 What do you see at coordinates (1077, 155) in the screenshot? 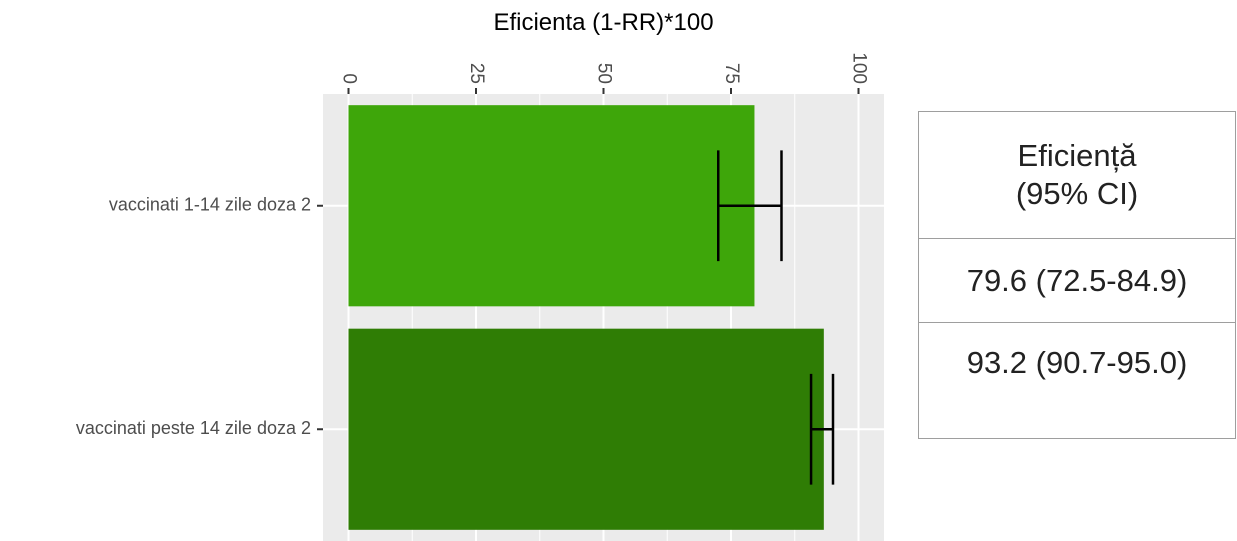
I see `table-header-line1: Eficiență` at bounding box center [1077, 155].